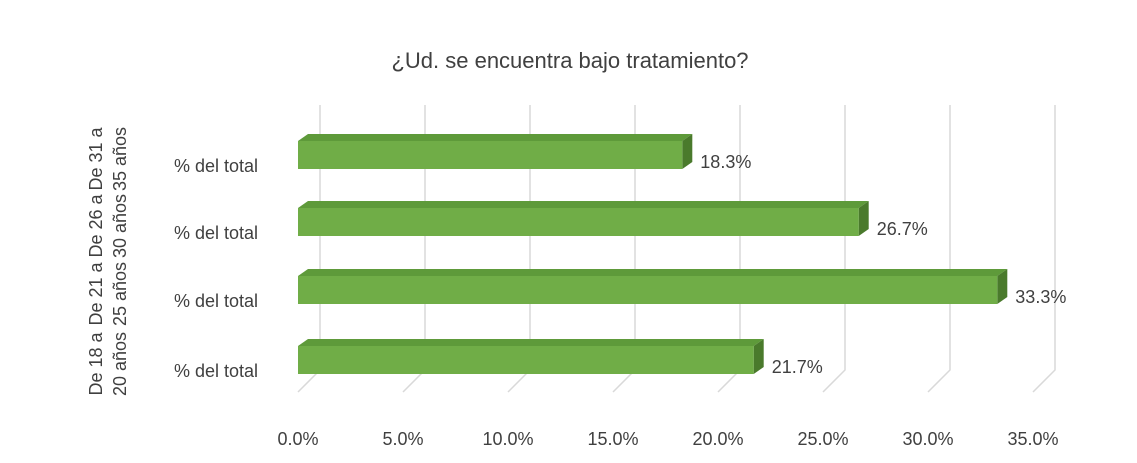 This screenshot has width=1137, height=463. Describe the element at coordinates (725, 162) in the screenshot. I see `value-label: 18.3%` at that location.